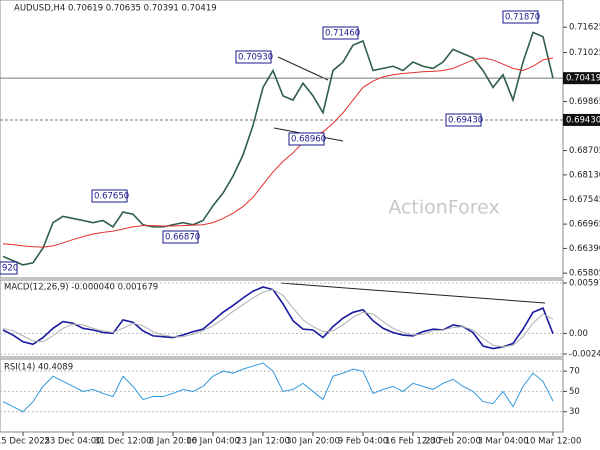 The width and height of the screenshot is (600, 450). I want to click on x-tick-label: 23 Jan 12:00, so click(263, 442).